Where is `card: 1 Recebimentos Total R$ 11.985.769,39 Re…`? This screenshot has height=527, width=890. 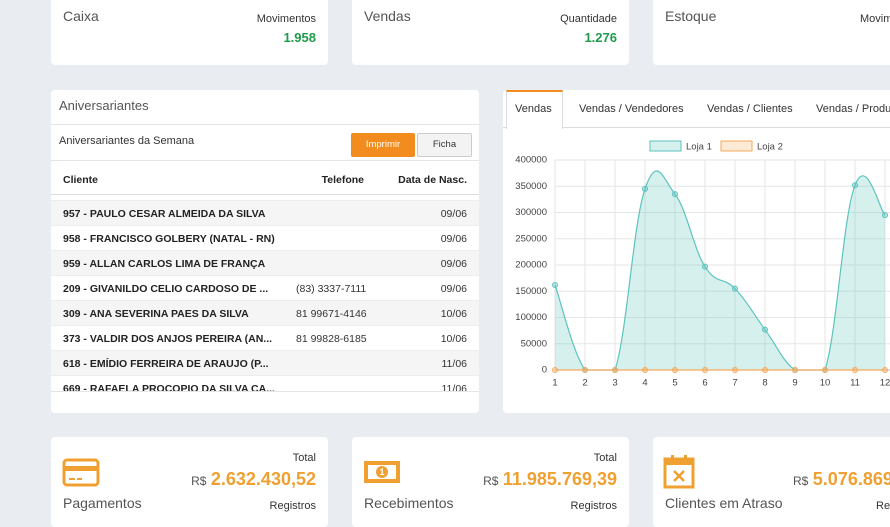 card: 1 Recebimentos Total R$ 11.985.769,39 Re… is located at coordinates (490, 482).